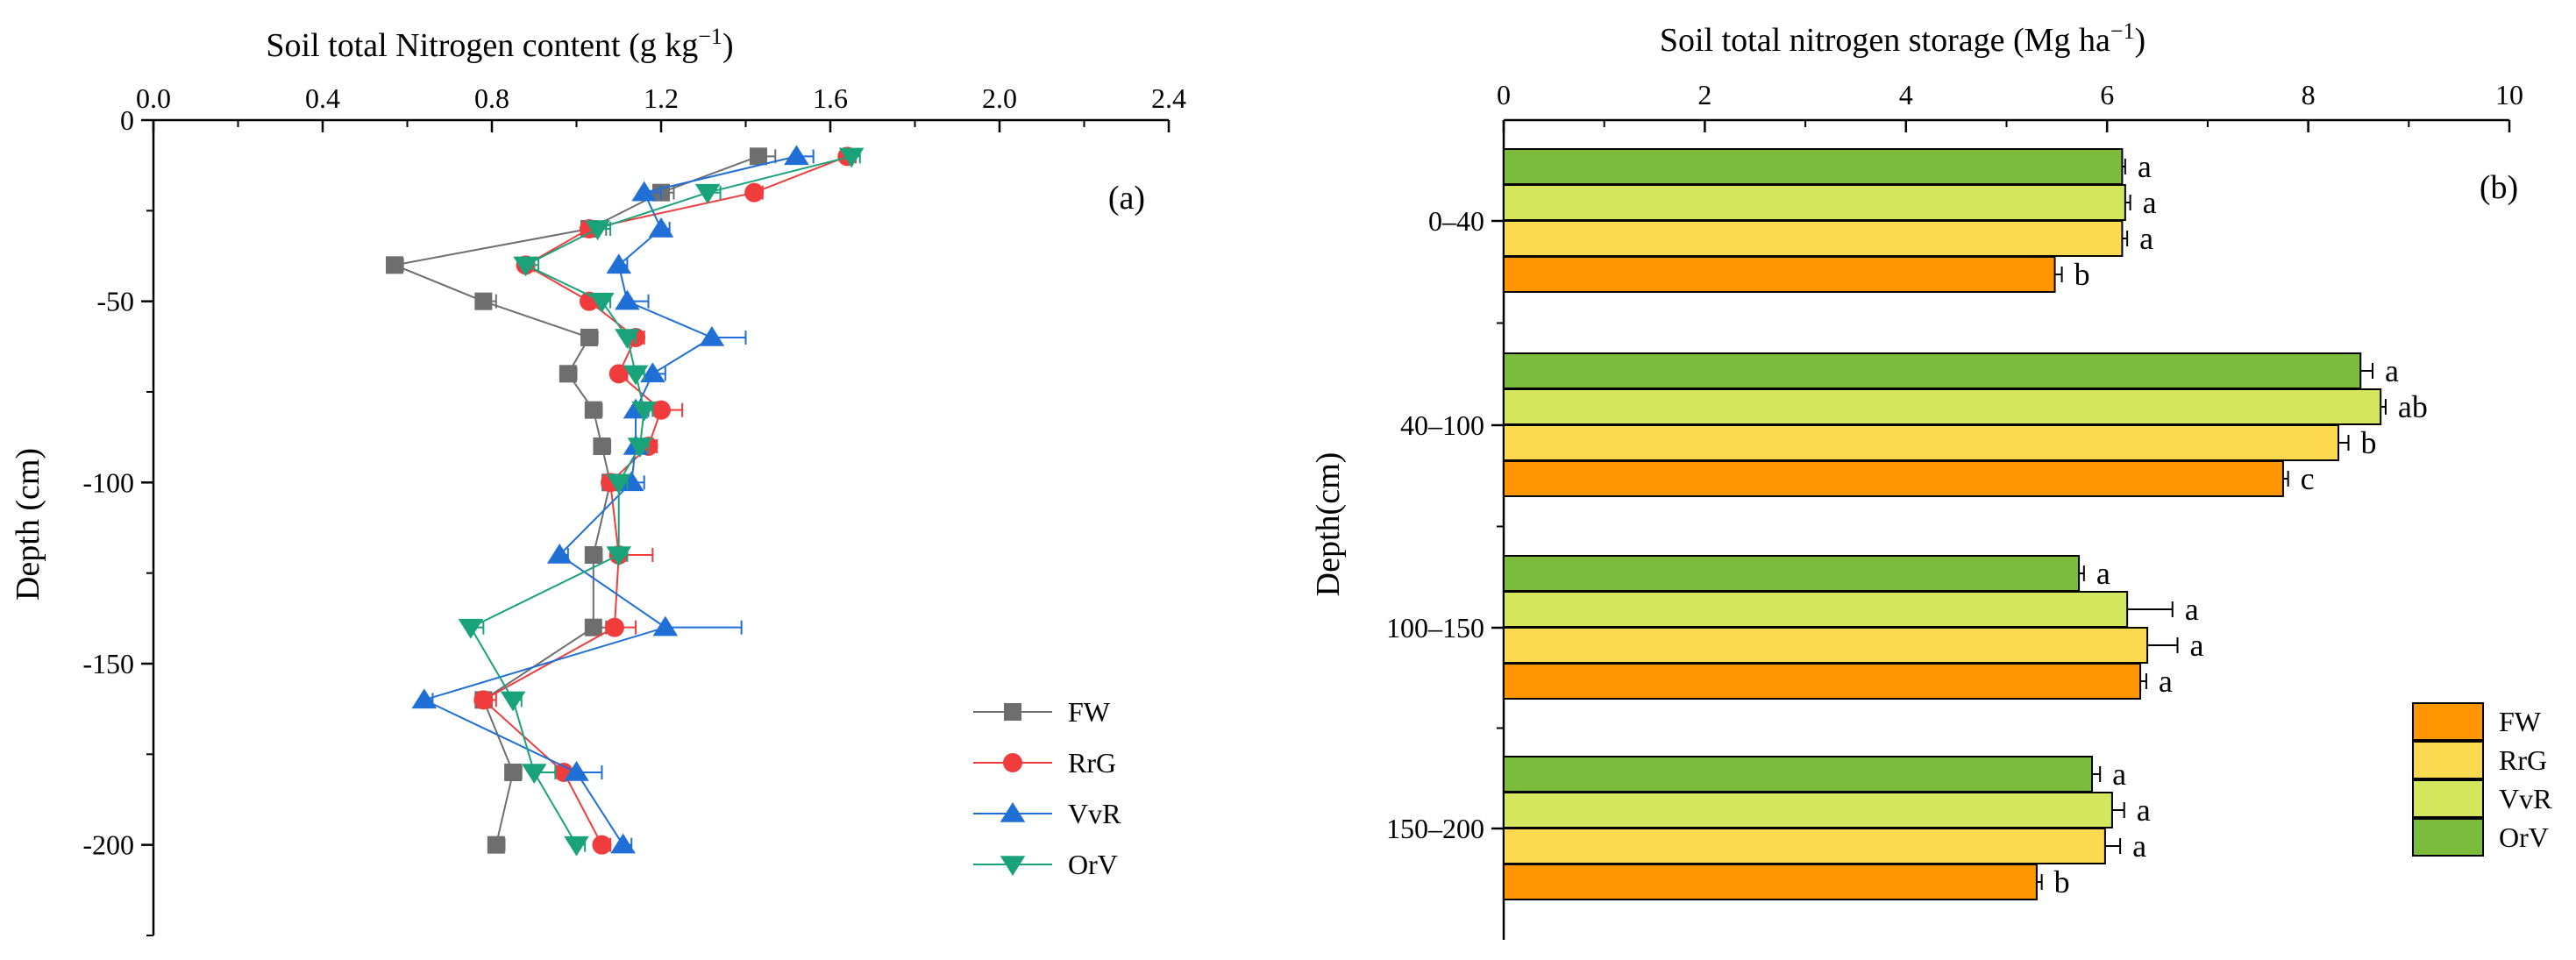  Describe the element at coordinates (2107, 94) in the screenshot. I see `panel-b-x-tick-label: 6` at that location.